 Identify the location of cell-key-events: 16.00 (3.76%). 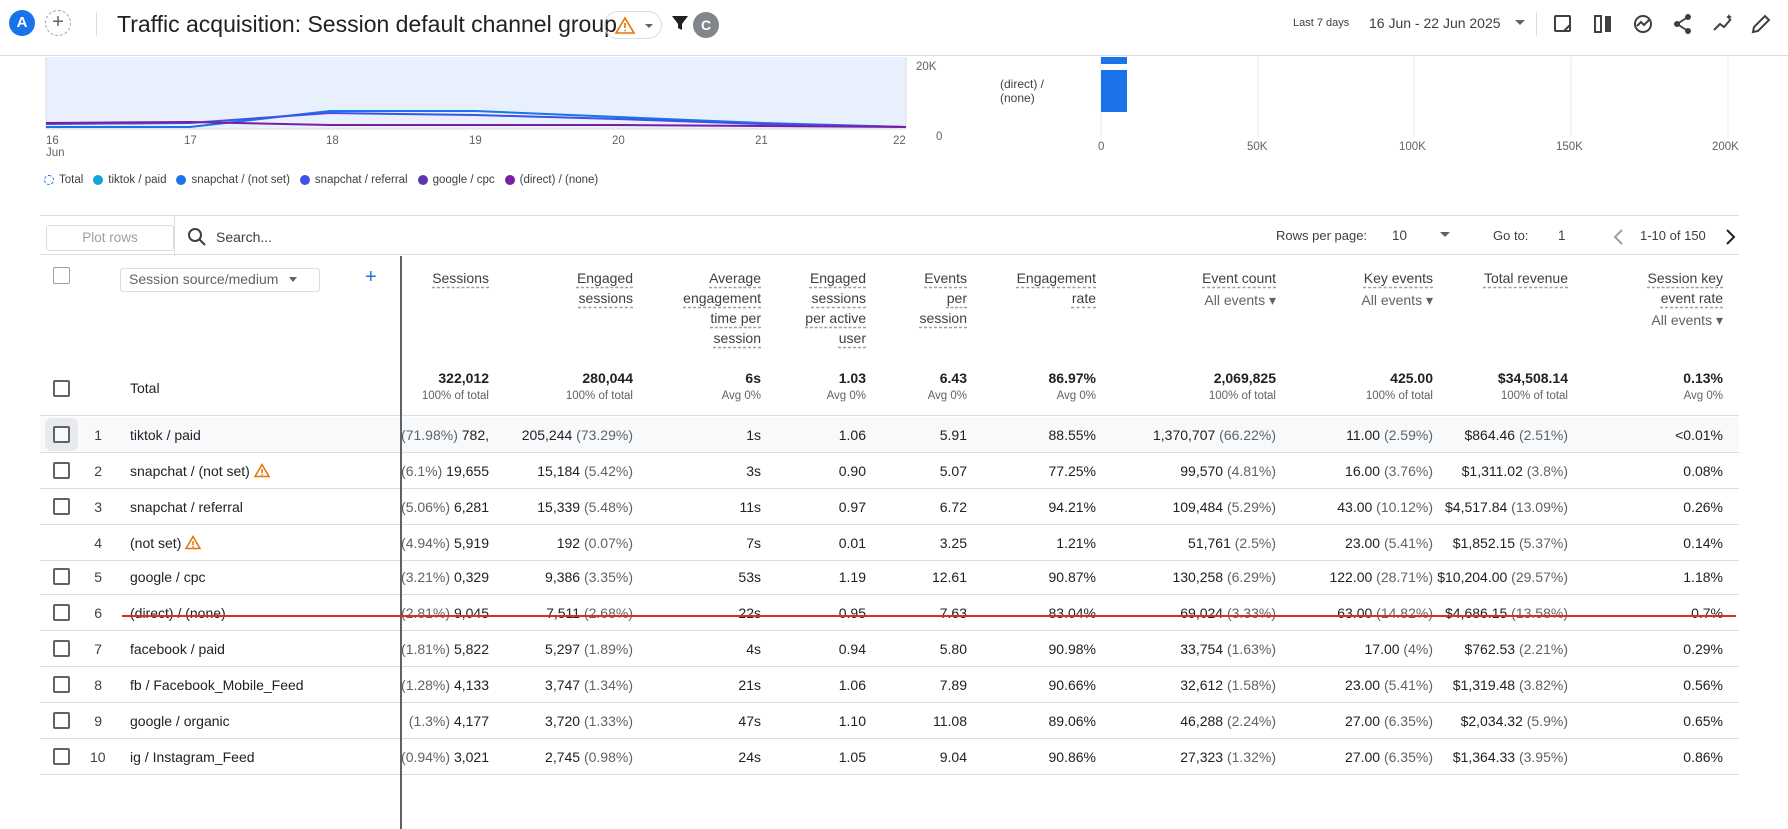
(1389, 471).